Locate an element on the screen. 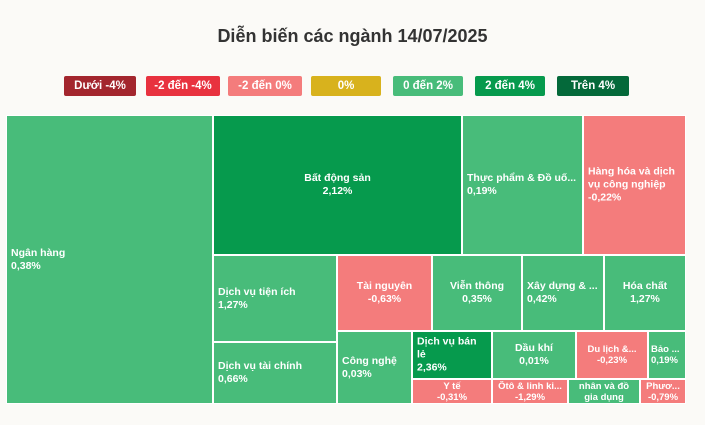 This screenshot has height=425, width=705. legend-item: 0 đến 2% is located at coordinates (428, 86).